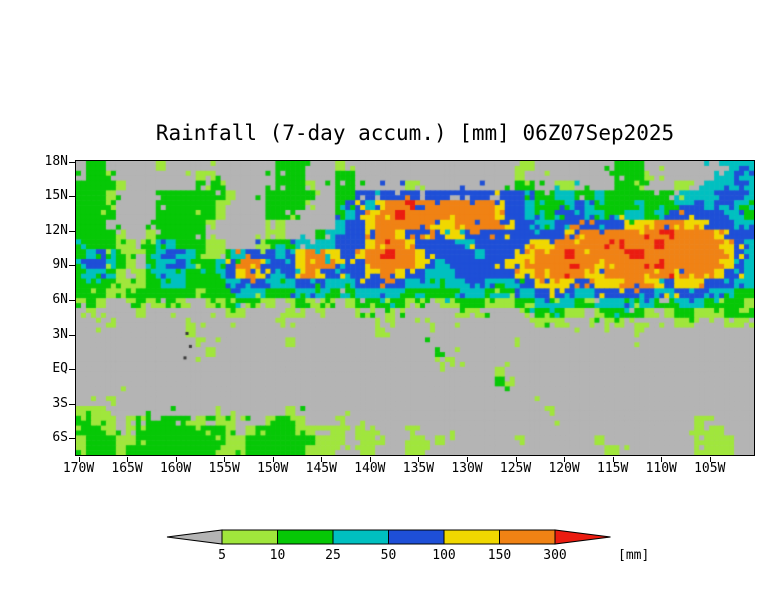 The width and height of the screenshot is (784, 612). What do you see at coordinates (56, 161) in the screenshot?
I see `y-tick-label: 18N` at bounding box center [56, 161].